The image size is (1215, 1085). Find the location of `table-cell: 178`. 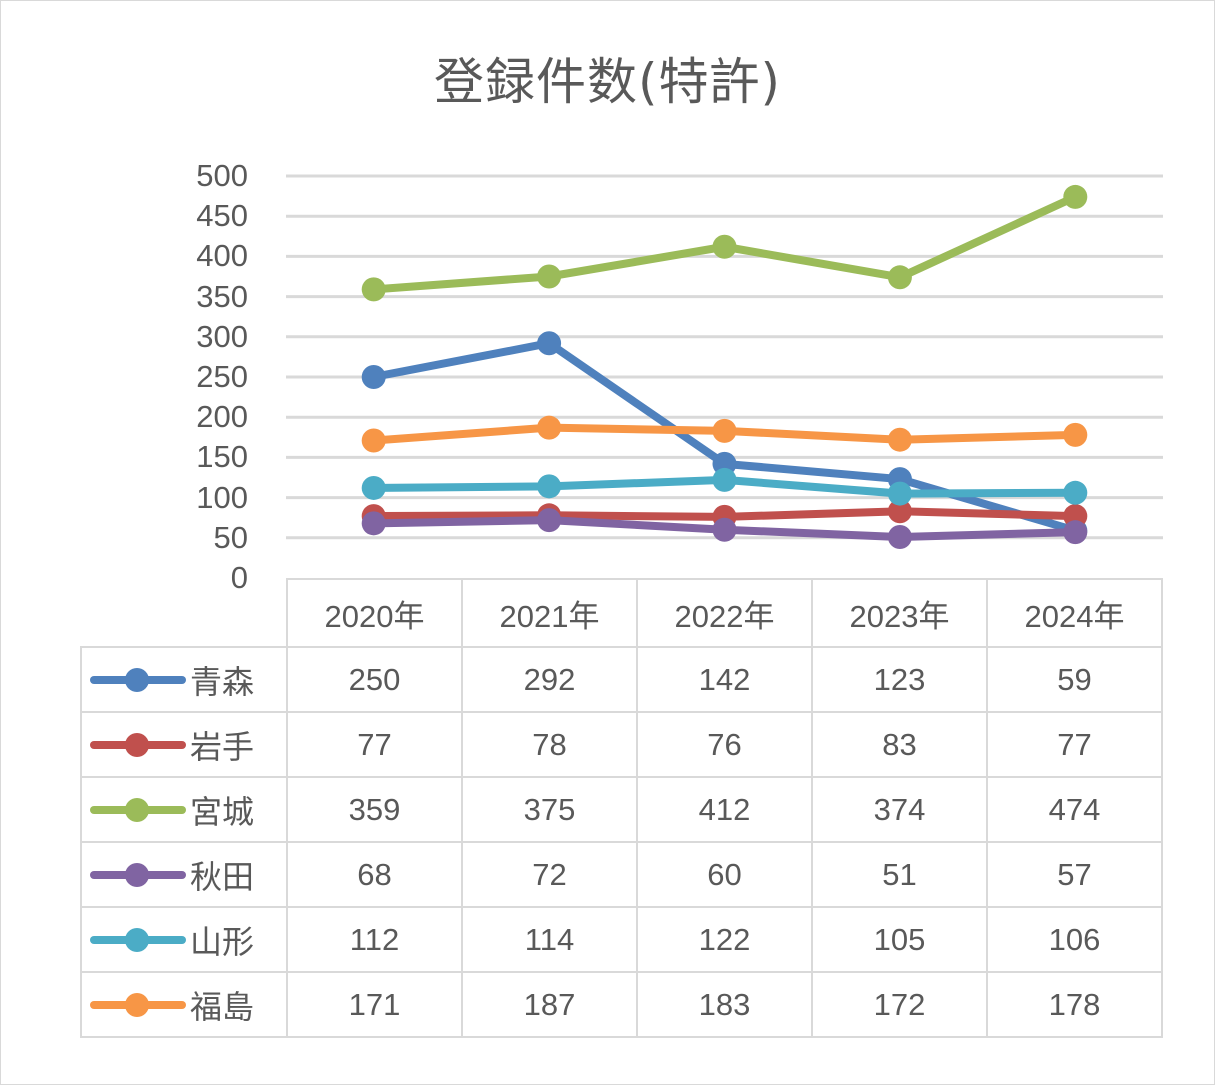

table-cell: 178 is located at coordinates (1074, 1004).